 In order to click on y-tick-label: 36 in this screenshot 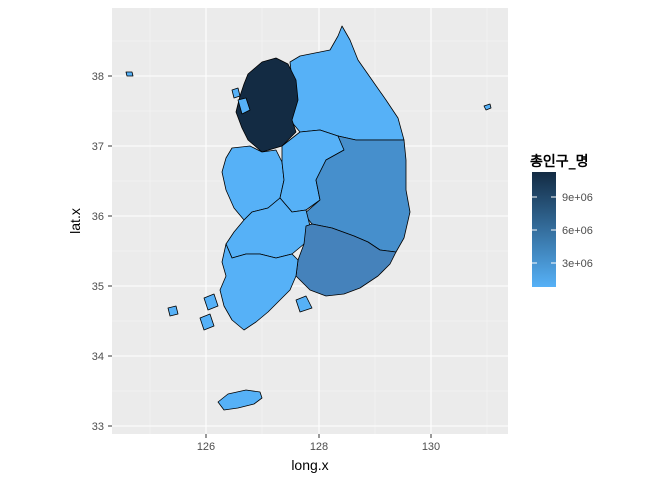, I will do `click(98, 217)`.